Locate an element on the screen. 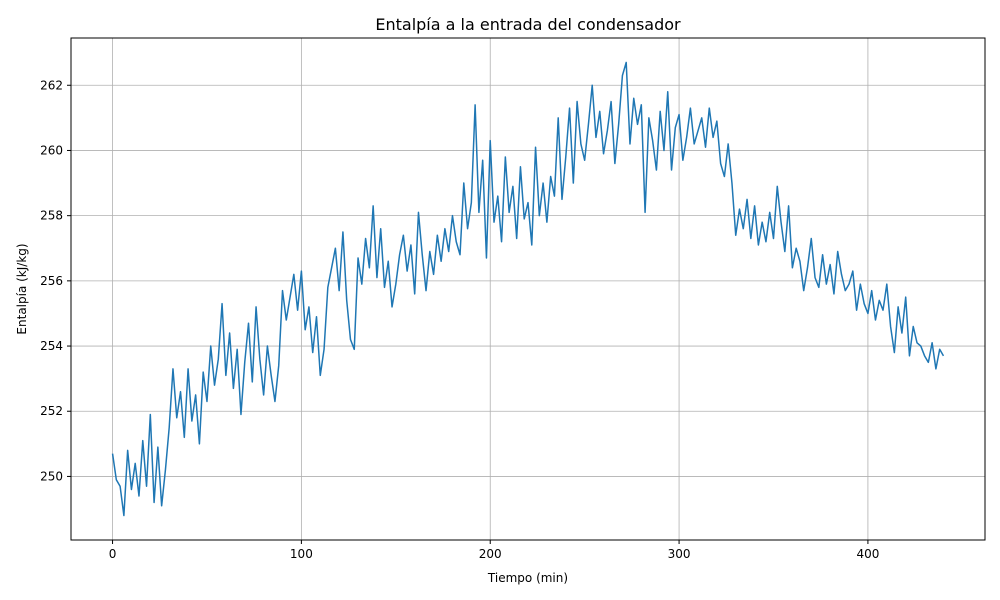 This screenshot has height=600, width=1000. y-tick-label: 260 is located at coordinates (51, 150).